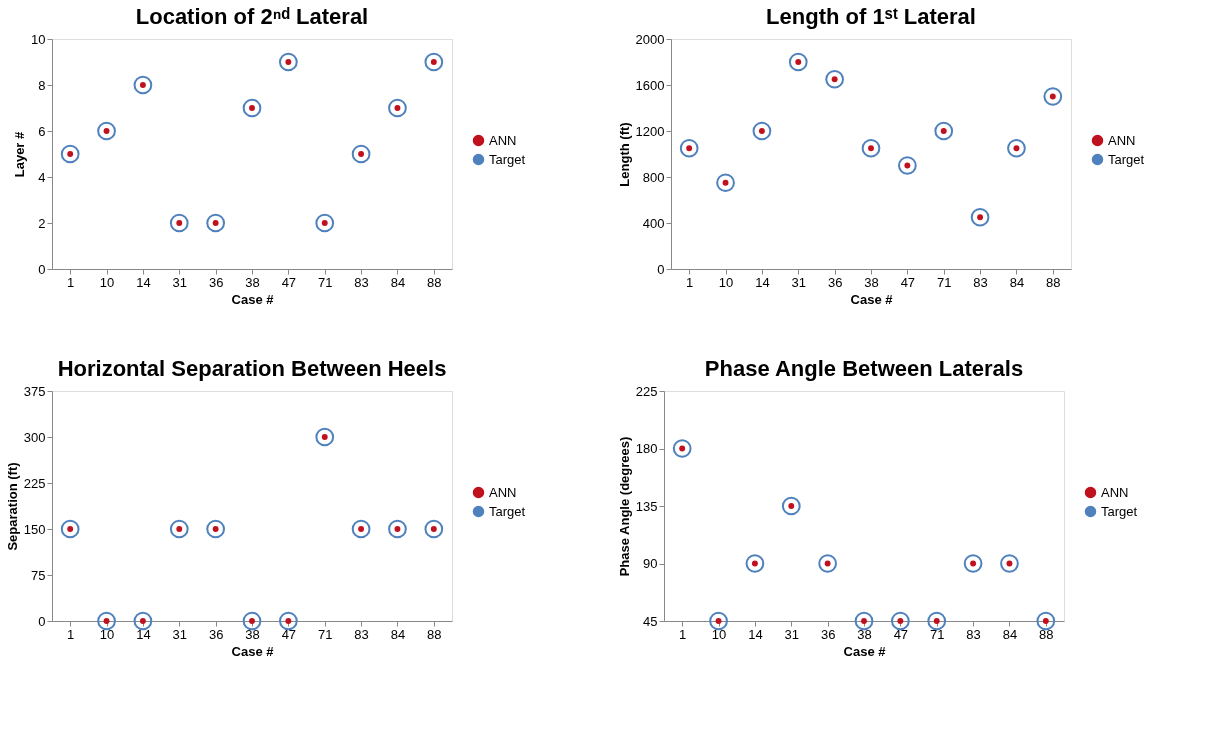 The width and height of the screenshot is (1222, 736). What do you see at coordinates (650, 131) in the screenshot?
I see `y-tick-label: 1200` at bounding box center [650, 131].